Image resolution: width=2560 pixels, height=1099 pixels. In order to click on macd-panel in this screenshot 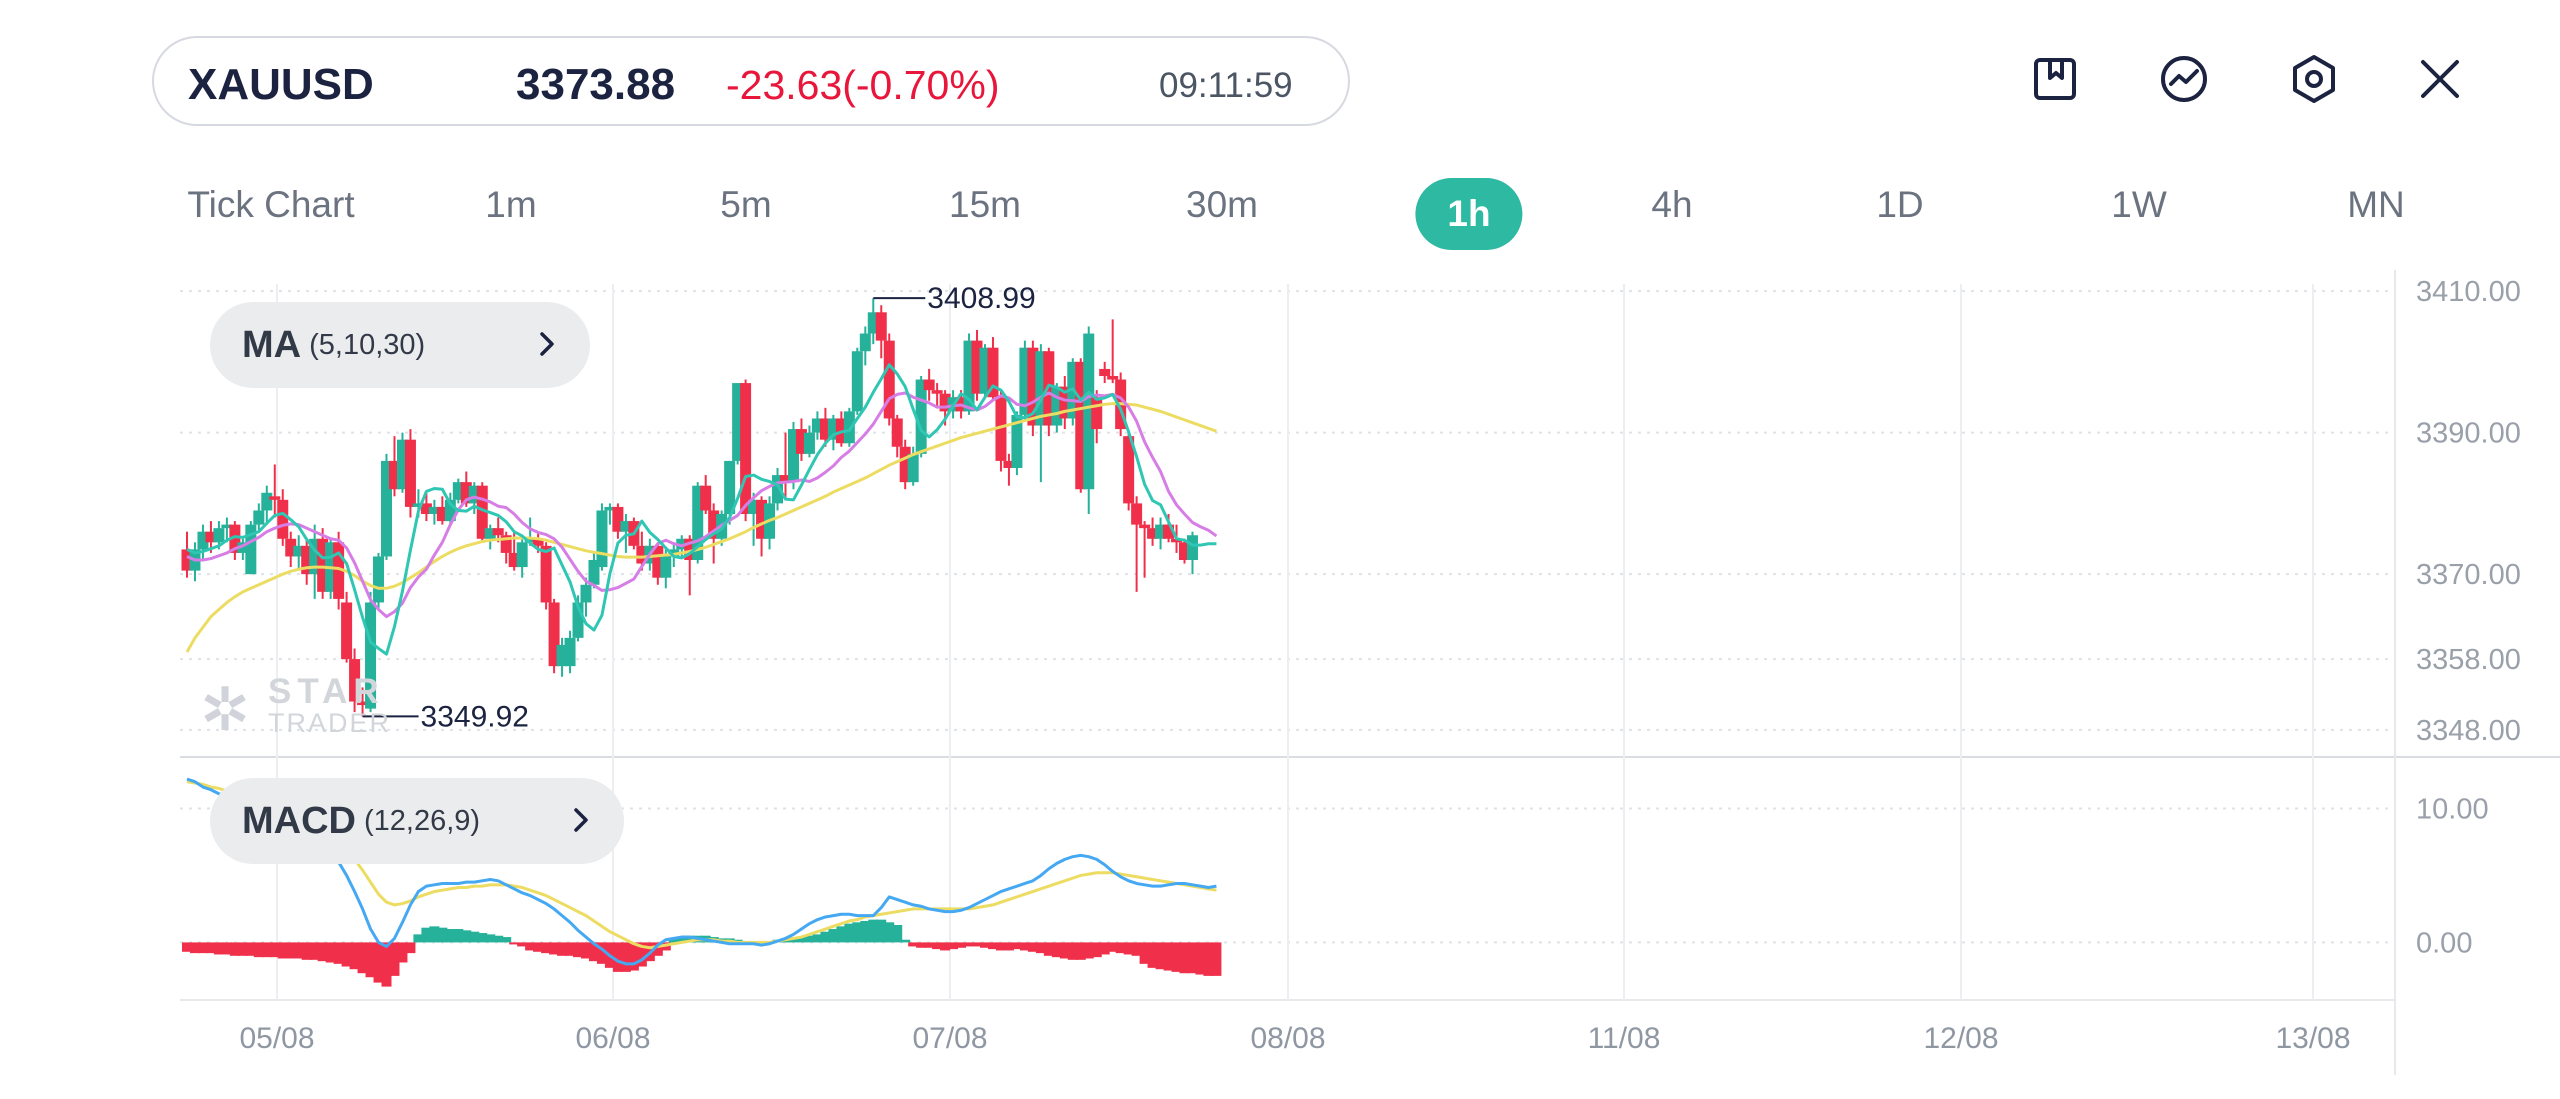, I will do `click(702, 882)`.